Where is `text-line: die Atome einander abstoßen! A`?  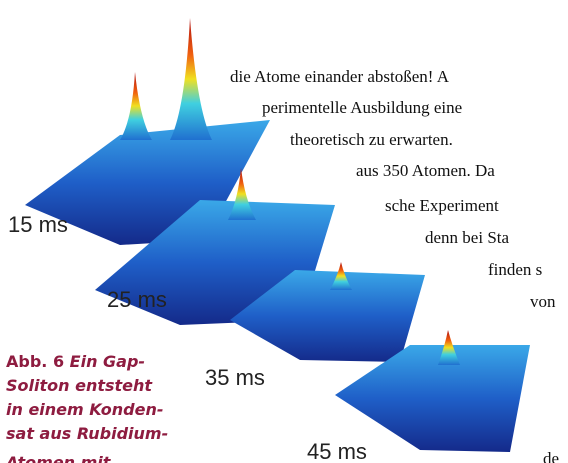
text-line: die Atome einander abstoßen! A is located at coordinates (340, 76).